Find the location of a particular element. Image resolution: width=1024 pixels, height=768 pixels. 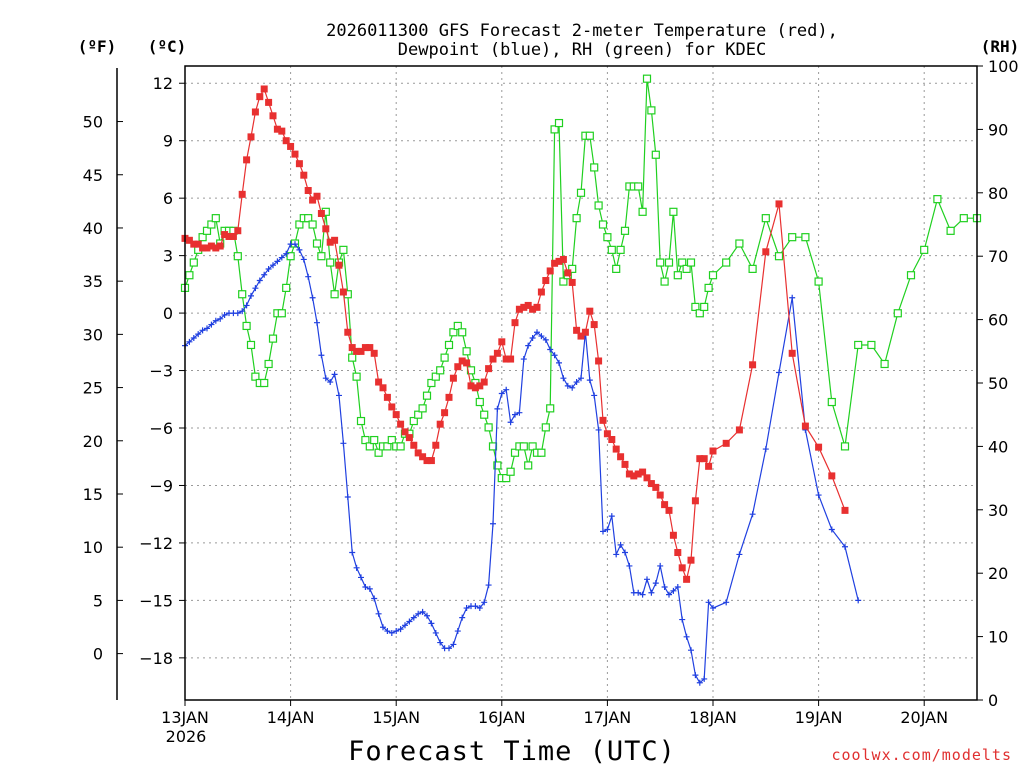

c-tick-label: −15 is located at coordinates (156, 600).